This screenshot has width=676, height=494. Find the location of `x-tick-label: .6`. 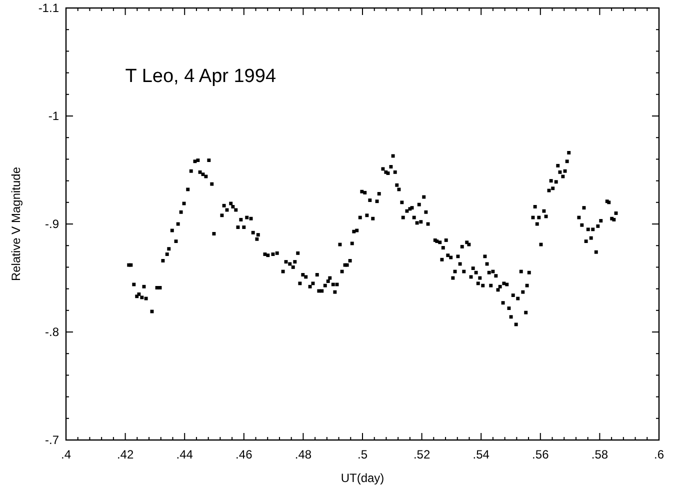

x-tick-label: .6 is located at coordinates (659, 455).